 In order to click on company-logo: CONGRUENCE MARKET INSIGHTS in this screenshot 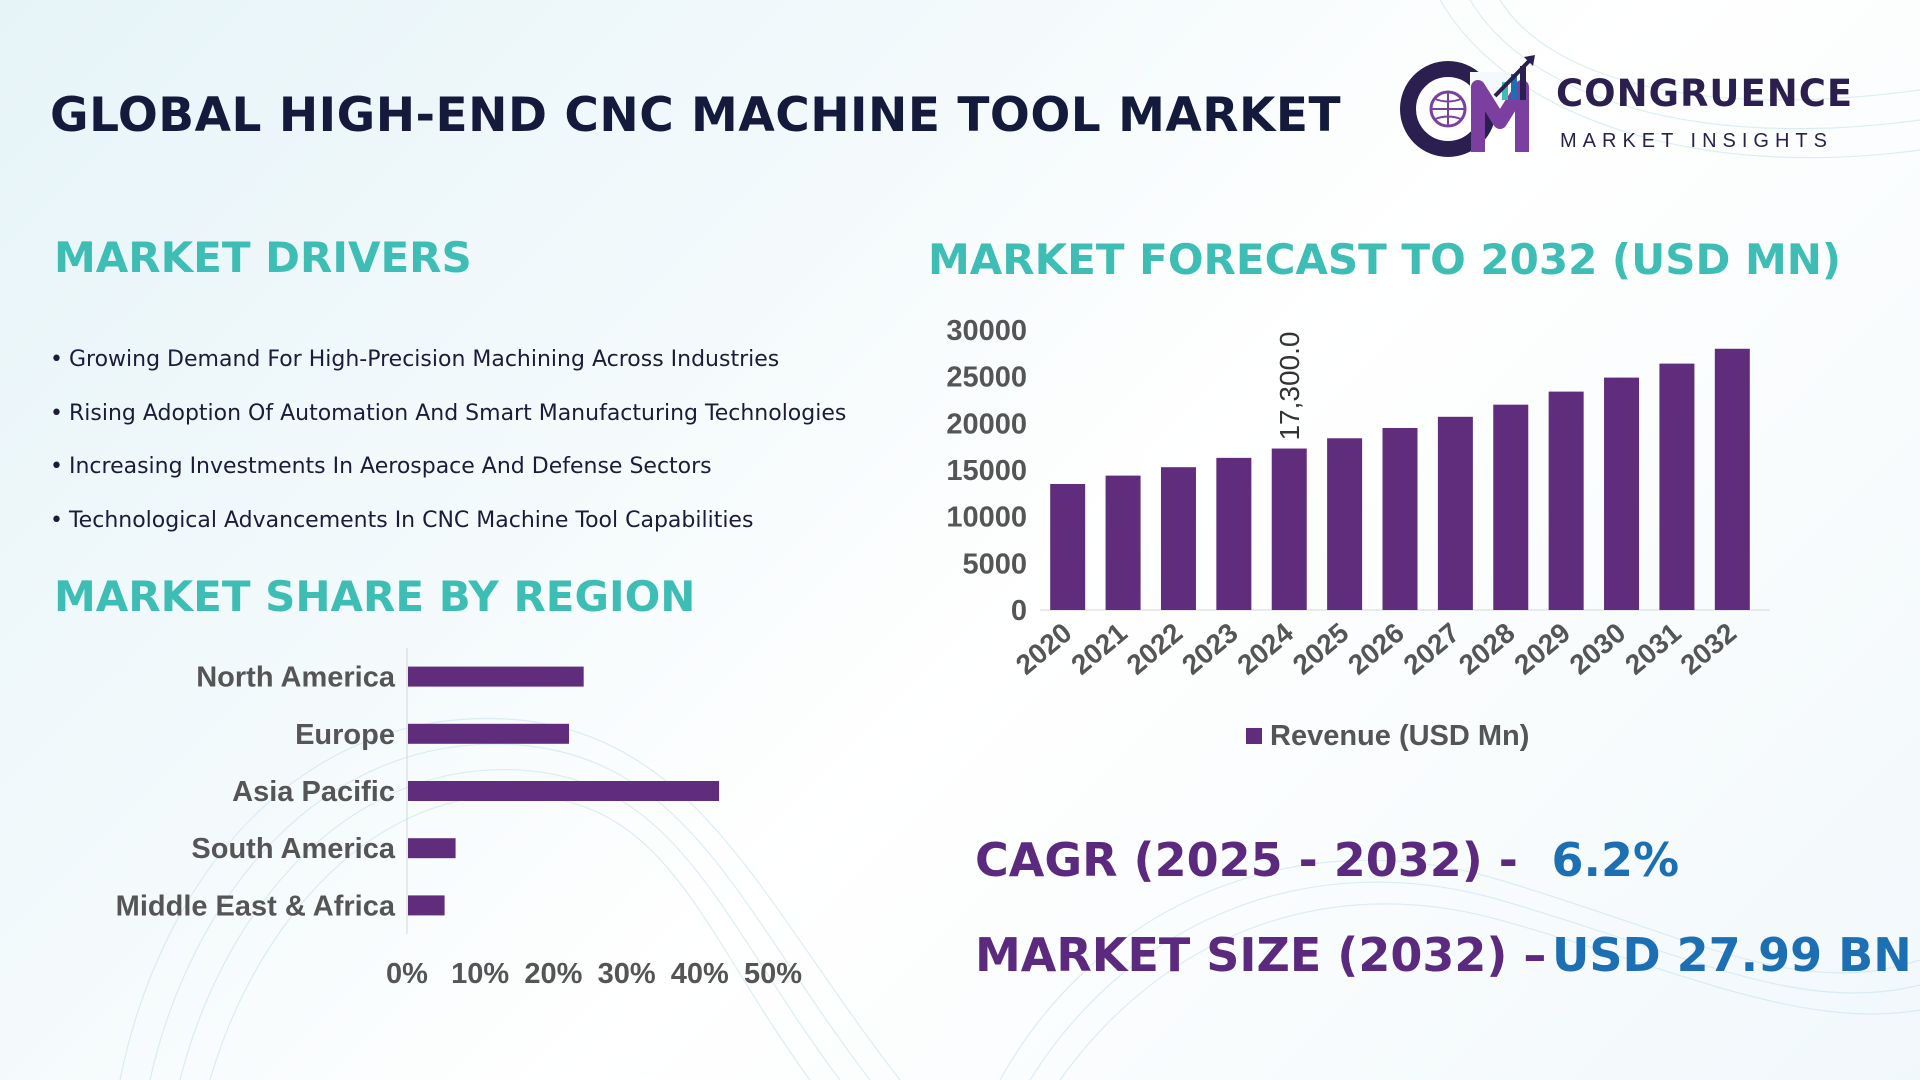, I will do `click(1650, 107)`.